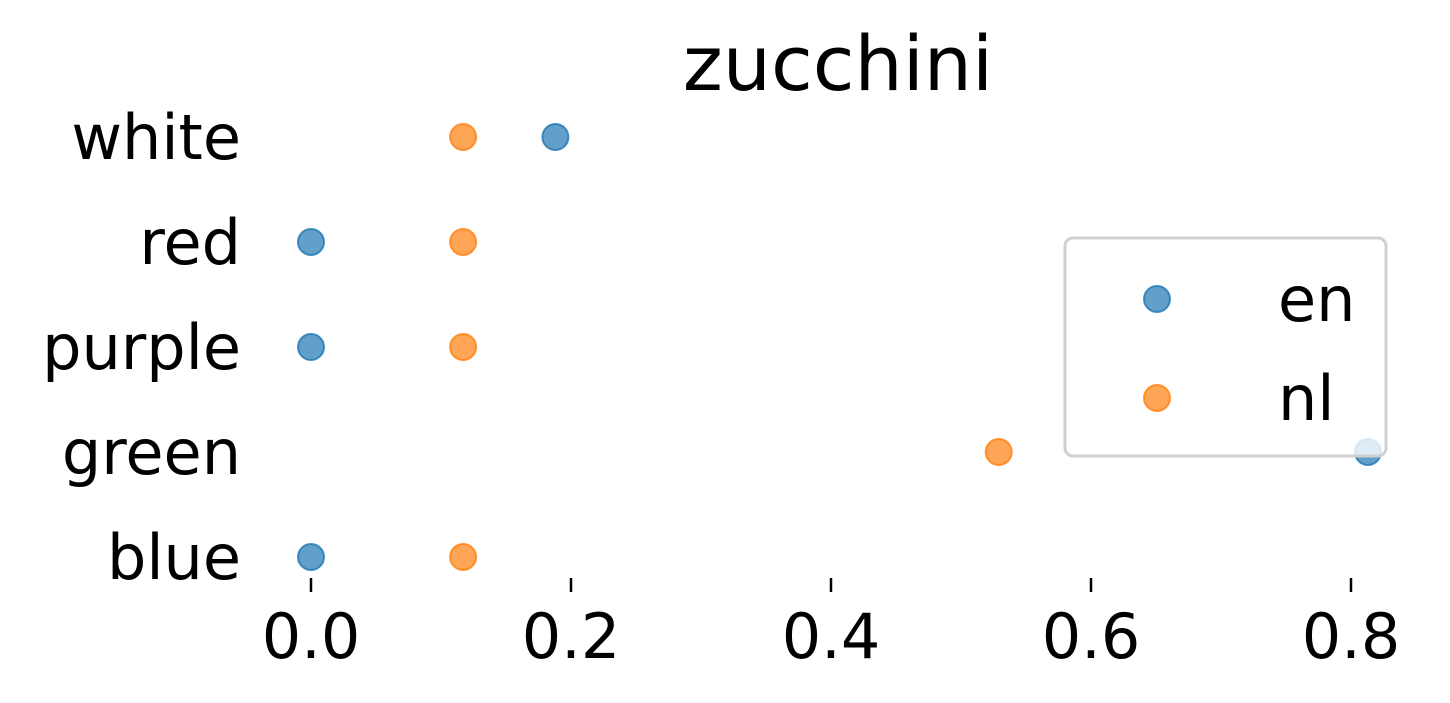  Describe the element at coordinates (555, 137) in the screenshot. I see `point-en-white` at that location.